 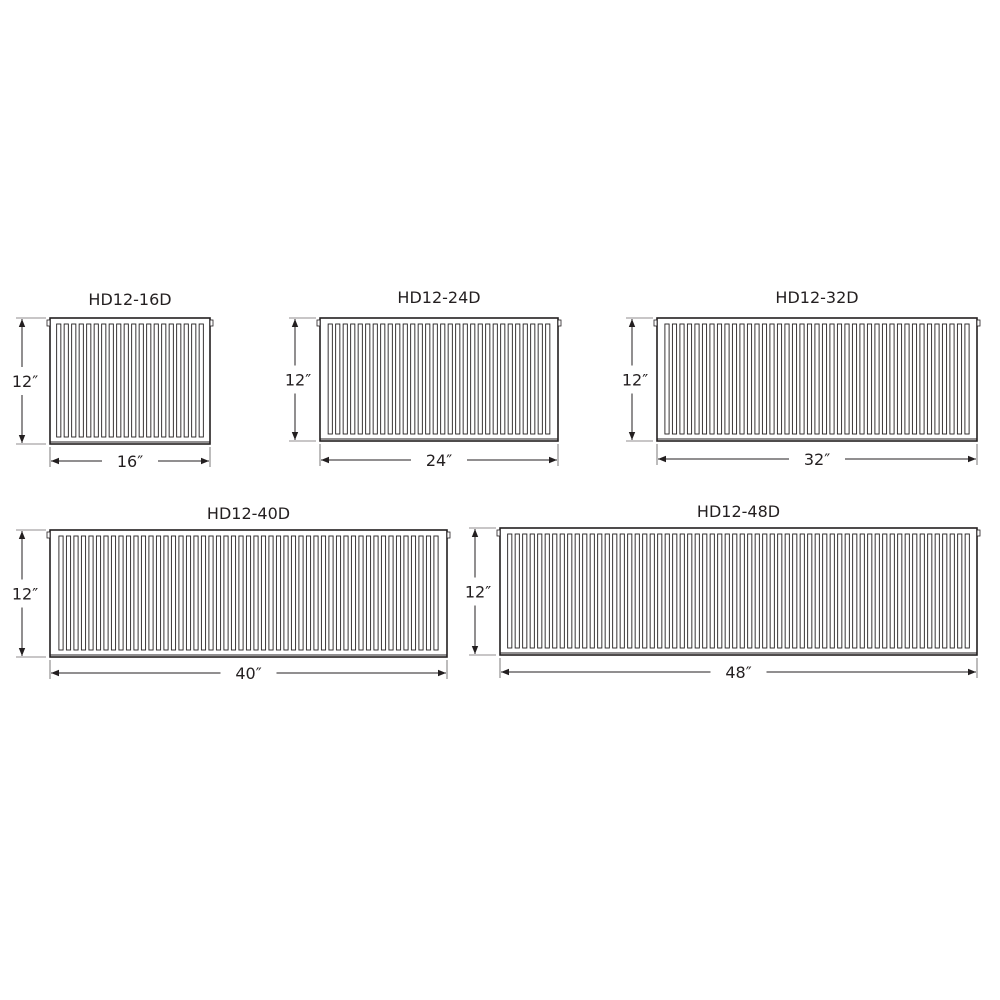 What do you see at coordinates (438, 297) in the screenshot?
I see `model-label: HD12-24D` at bounding box center [438, 297].